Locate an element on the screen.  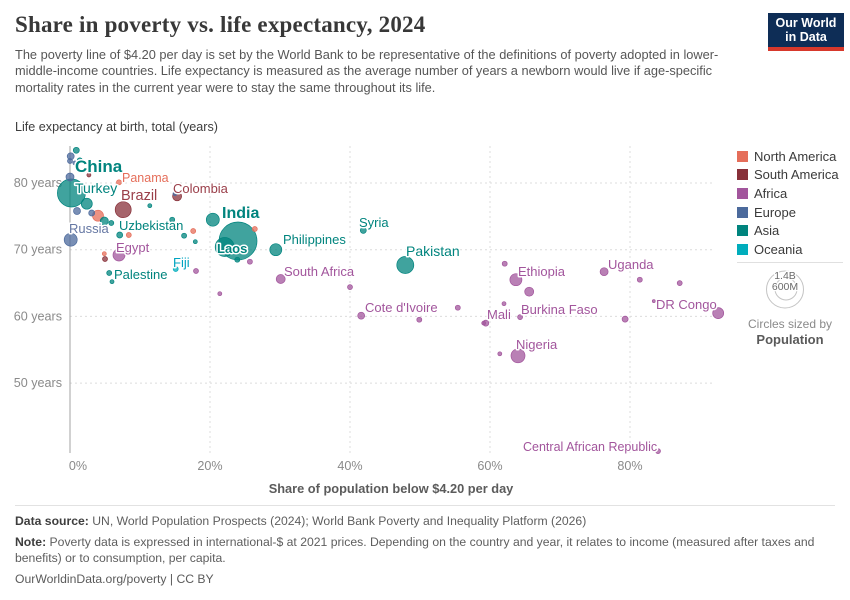
legend-item-oceania: Oceania is located at coordinates (788, 249).